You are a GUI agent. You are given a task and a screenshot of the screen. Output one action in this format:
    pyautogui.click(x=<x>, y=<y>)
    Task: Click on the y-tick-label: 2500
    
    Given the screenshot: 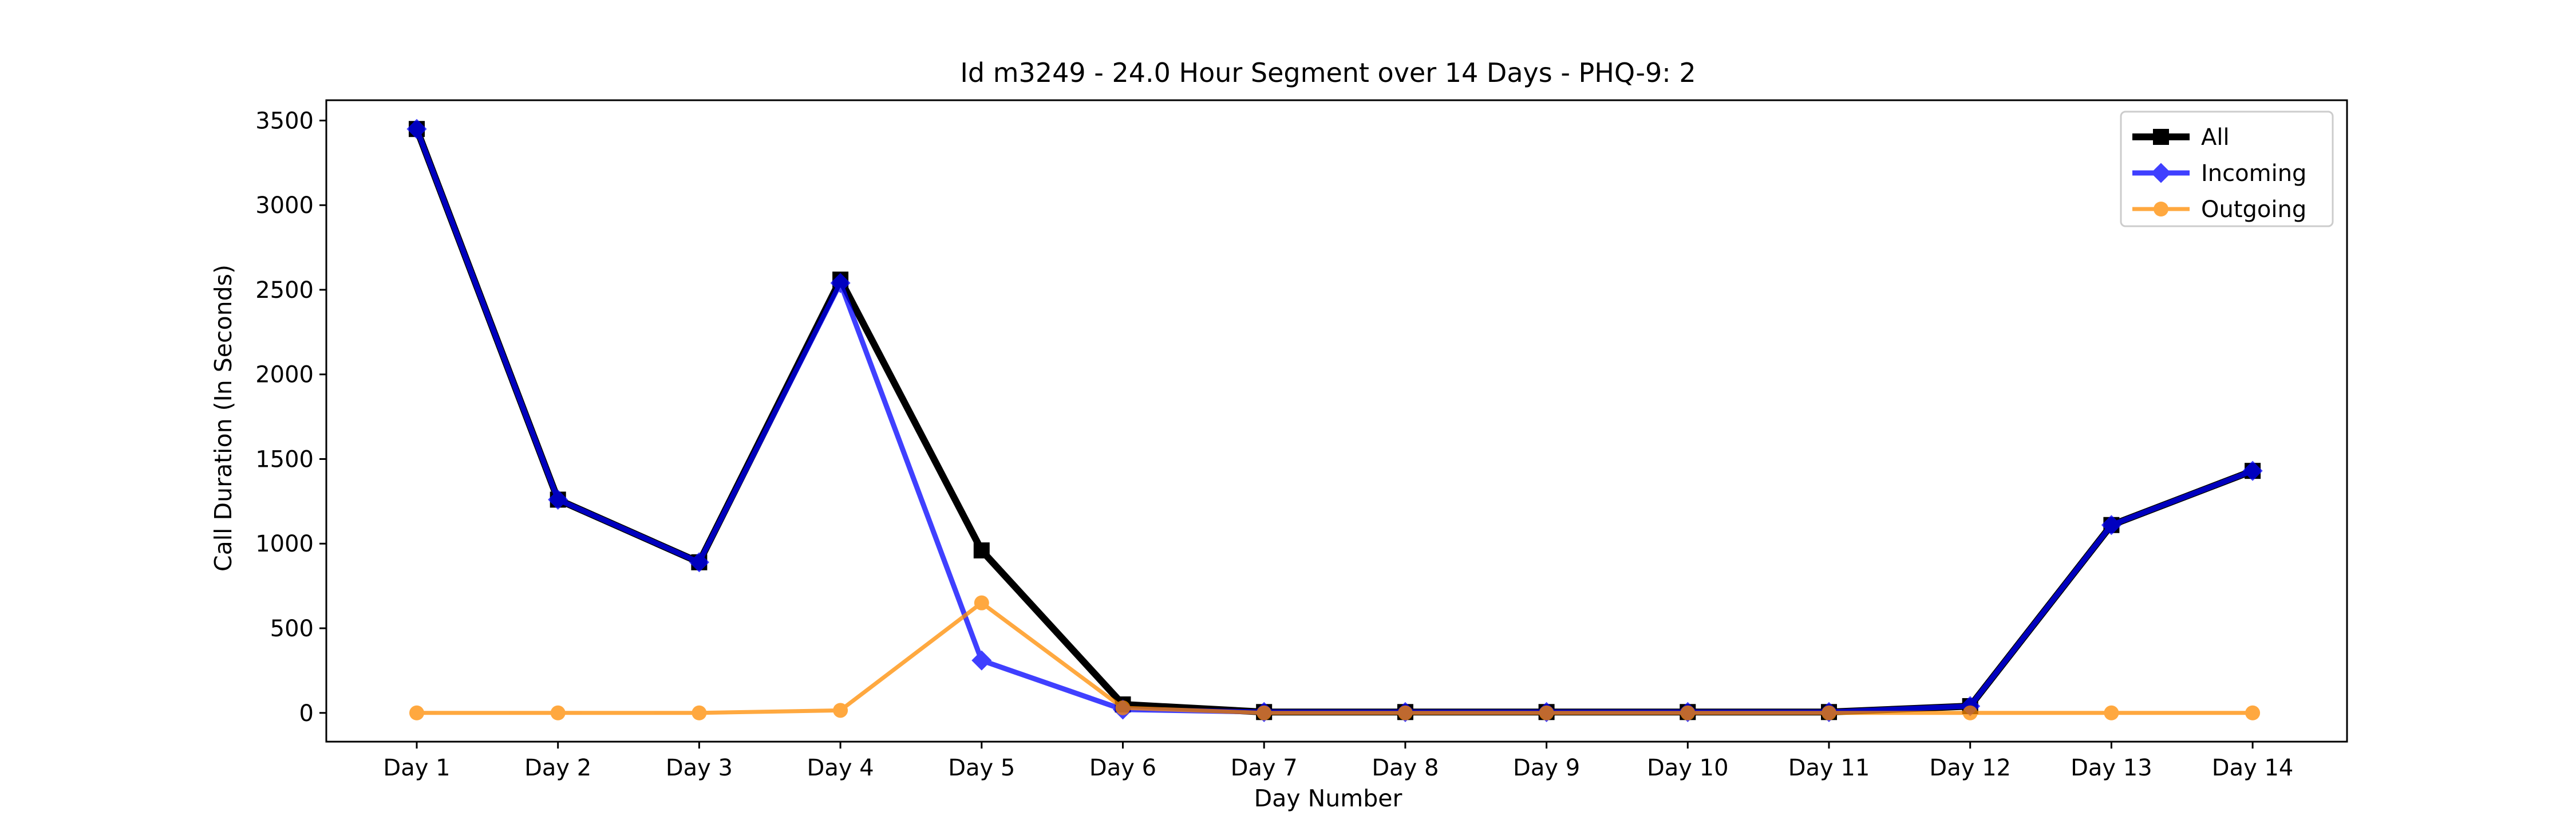 What is the action you would take?
    pyautogui.click(x=284, y=291)
    